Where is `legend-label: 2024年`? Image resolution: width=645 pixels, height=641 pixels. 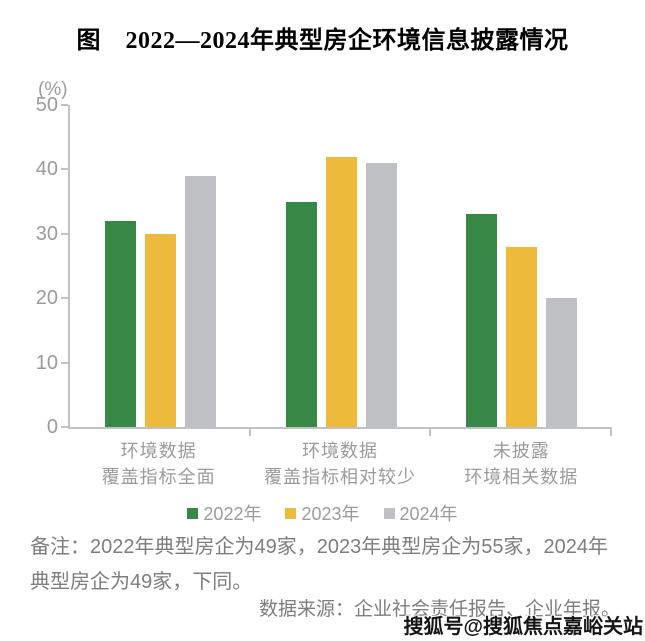 legend-label: 2024年 is located at coordinates (428, 514).